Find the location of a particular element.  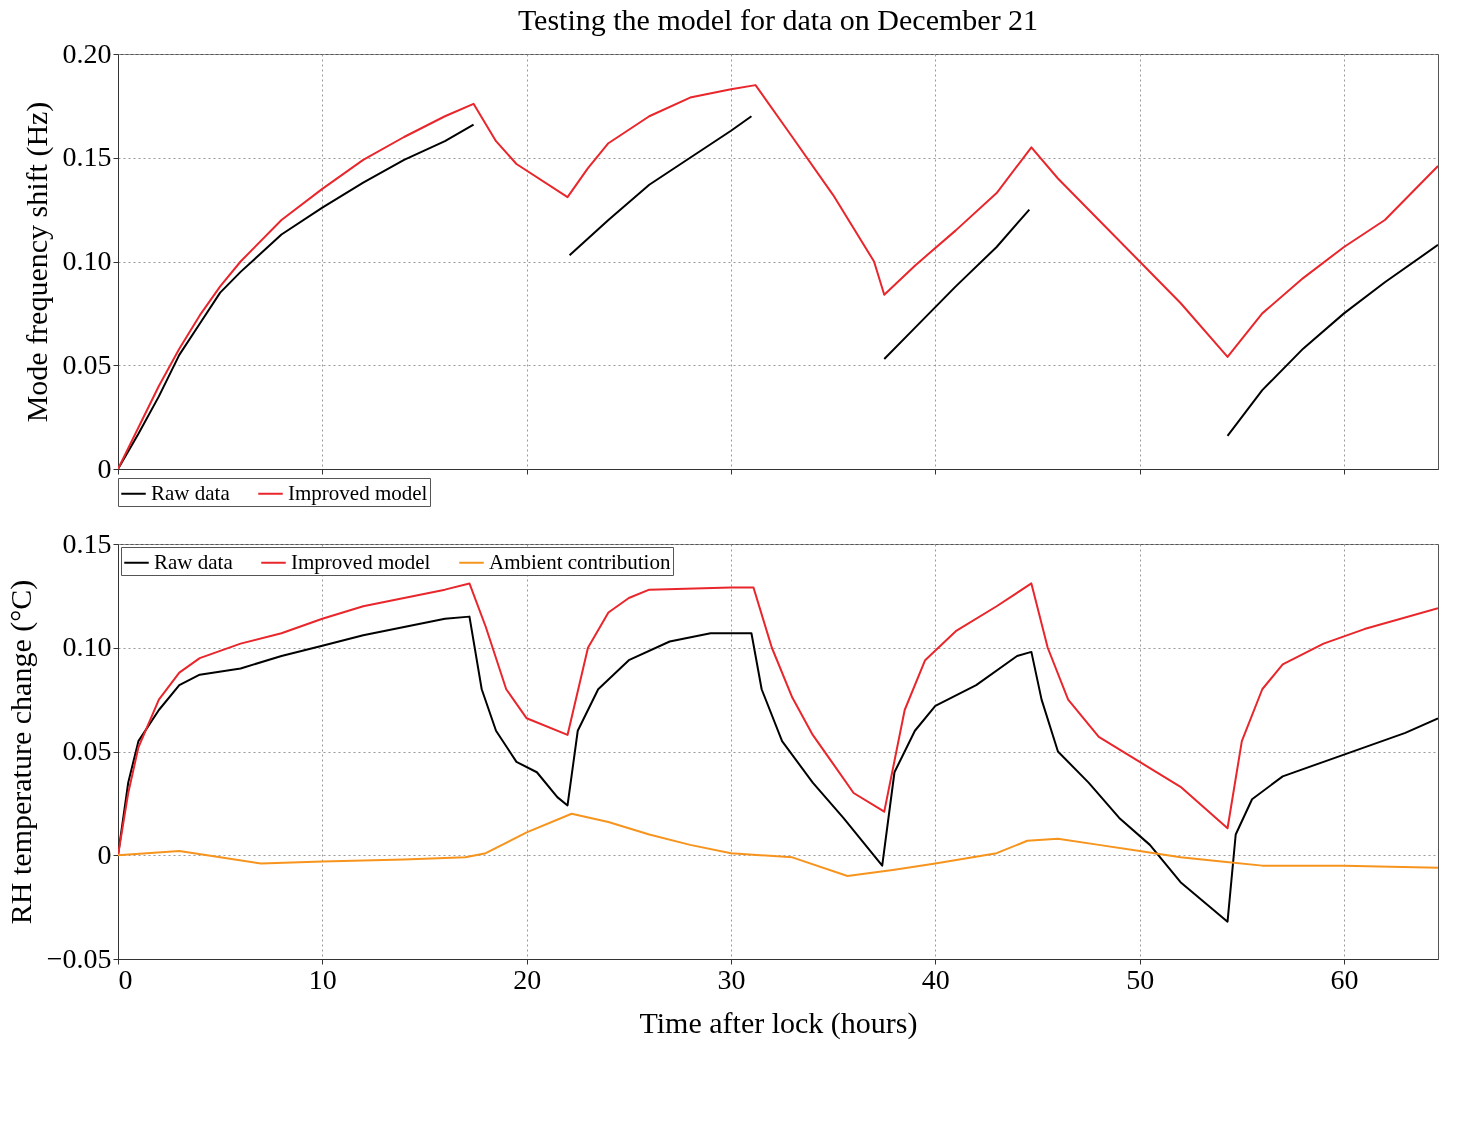

x-tick-label: 10 is located at coordinates (322, 979).